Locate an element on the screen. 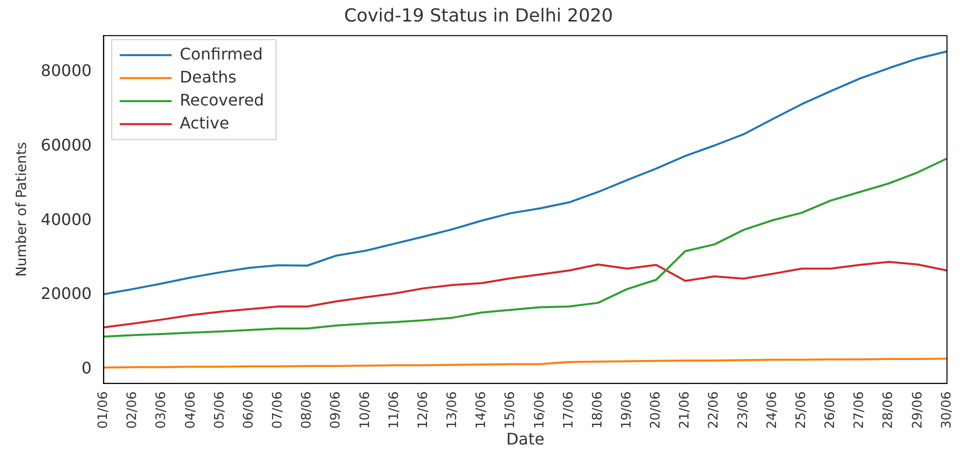 This screenshot has height=450, width=969. x-tick-label: 13/06 is located at coordinates (452, 410).